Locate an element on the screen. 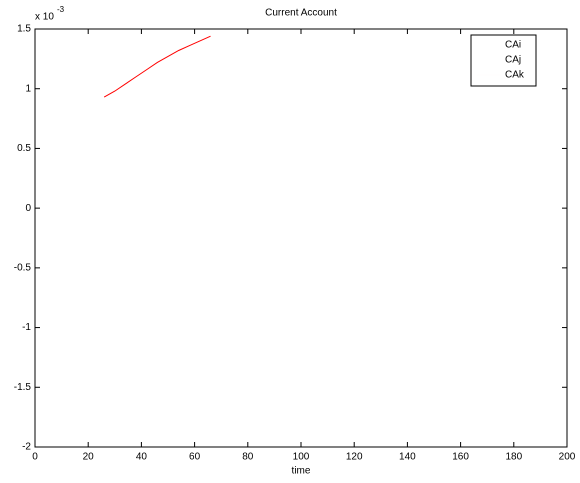 The image size is (580, 483). x-tick-label: 140 is located at coordinates (407, 457).